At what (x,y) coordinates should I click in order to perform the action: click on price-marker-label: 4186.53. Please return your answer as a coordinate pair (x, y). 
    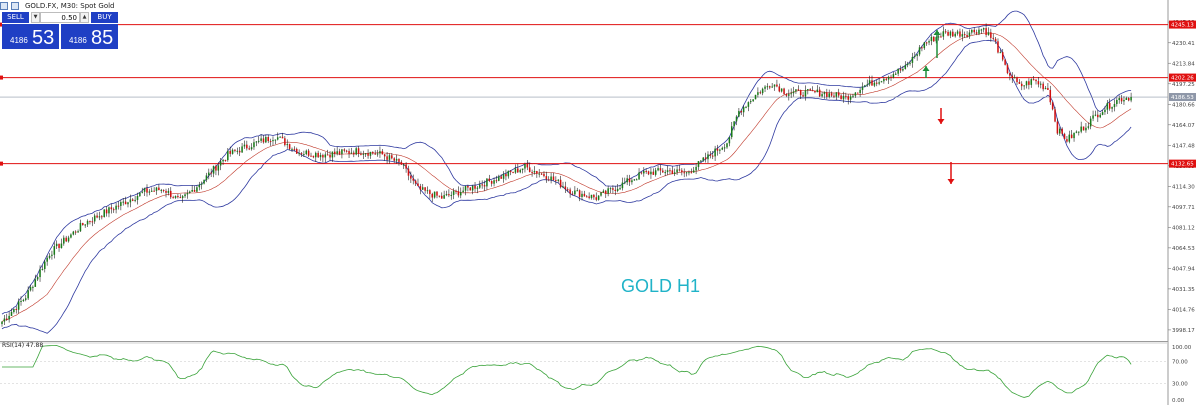
    Looking at the image, I should click on (1182, 98).